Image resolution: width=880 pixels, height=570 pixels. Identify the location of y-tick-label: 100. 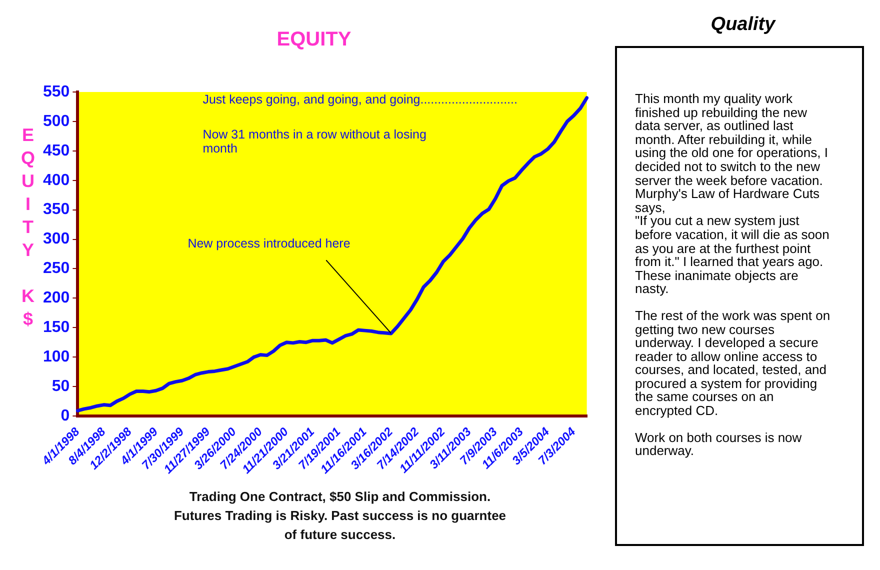
(56, 357).